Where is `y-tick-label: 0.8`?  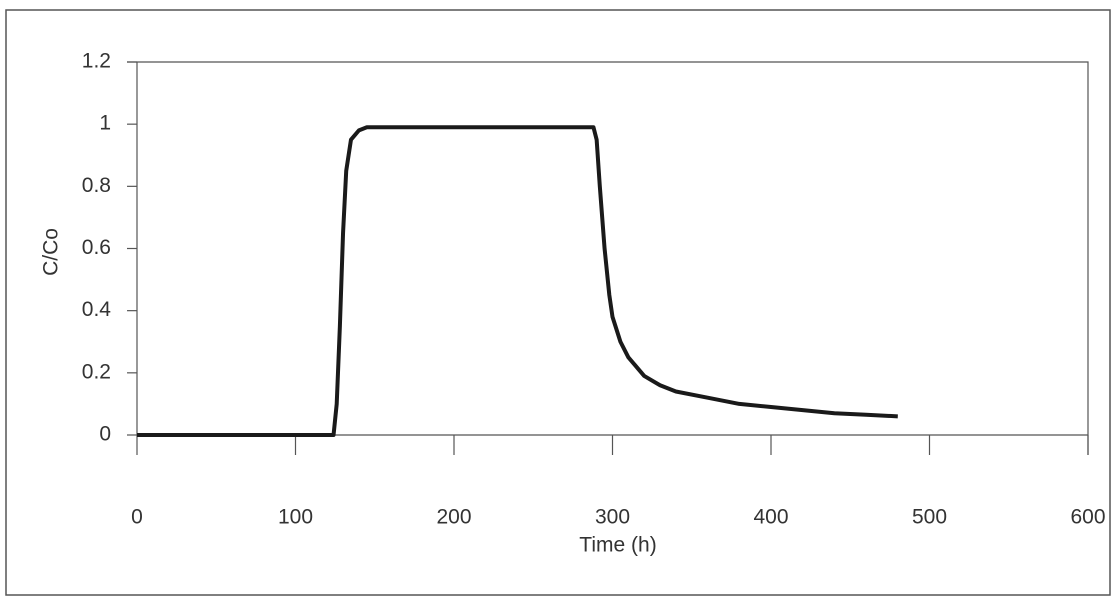
y-tick-label: 0.8 is located at coordinates (96, 185).